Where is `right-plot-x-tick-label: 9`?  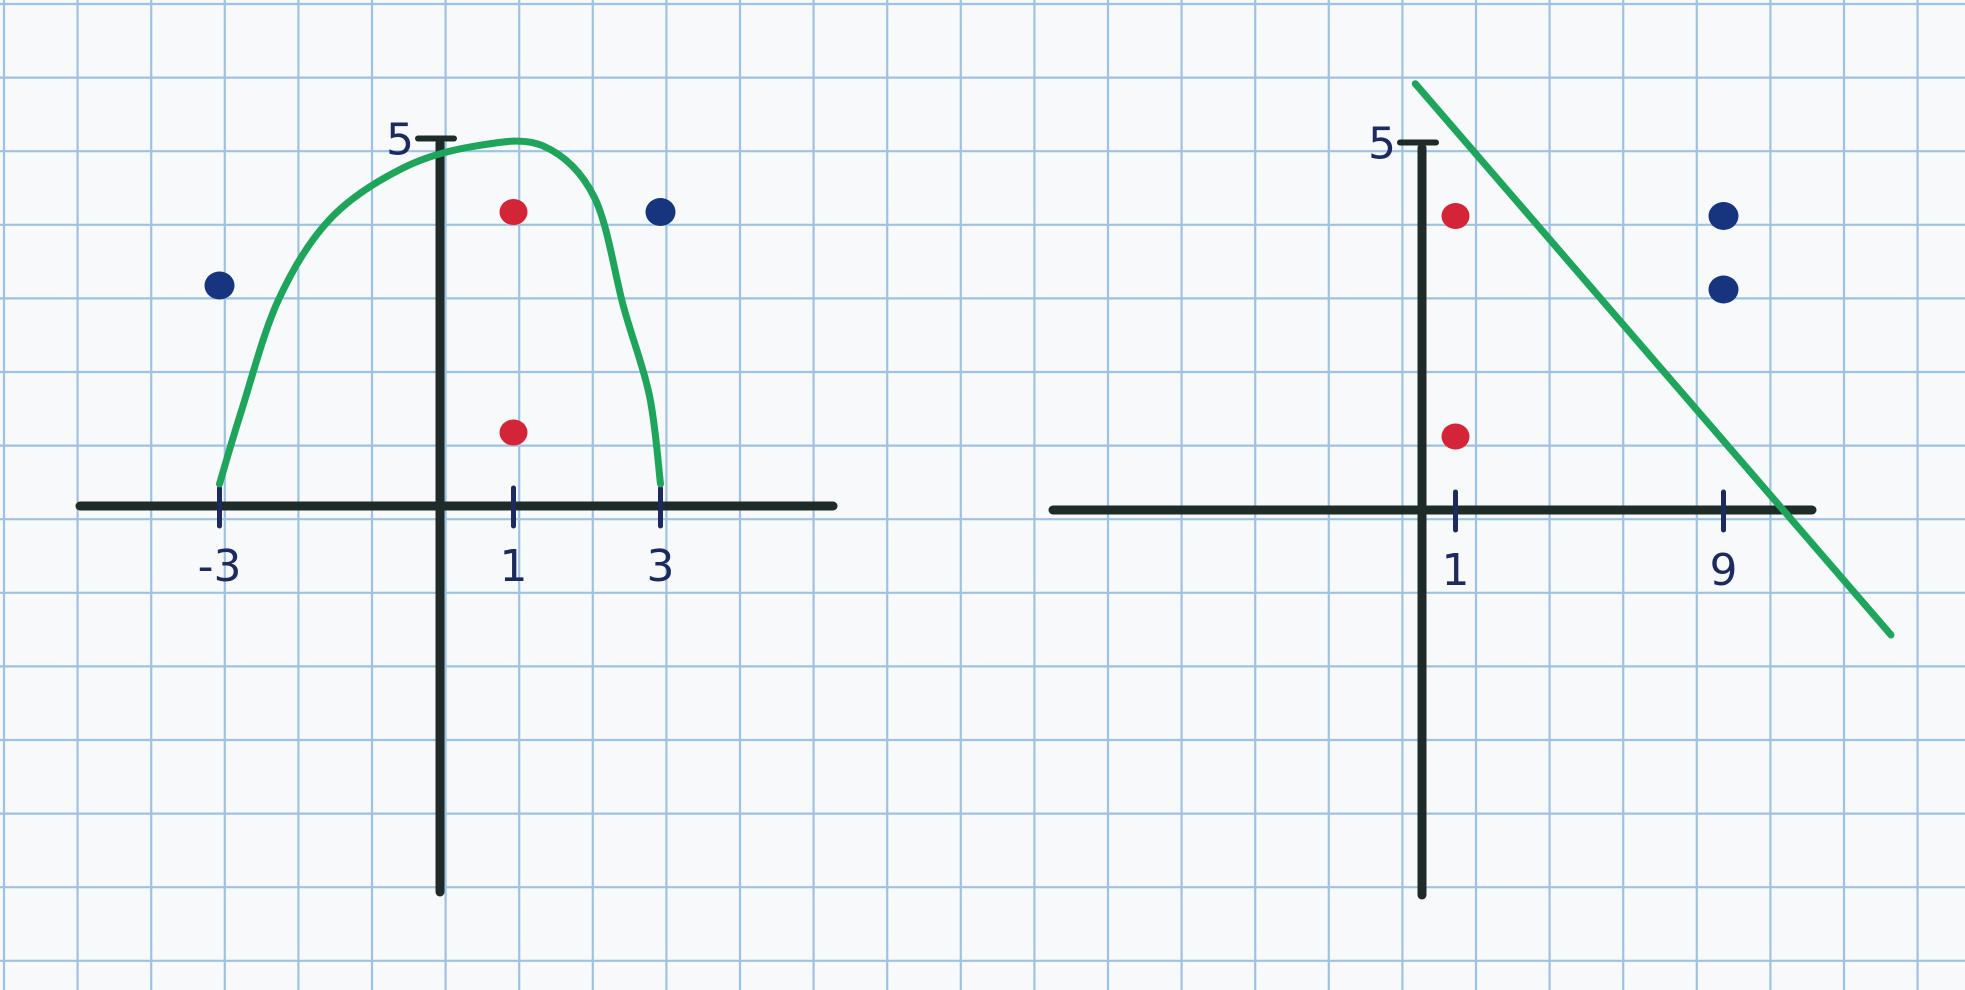 right-plot-x-tick-label: 9 is located at coordinates (1724, 570).